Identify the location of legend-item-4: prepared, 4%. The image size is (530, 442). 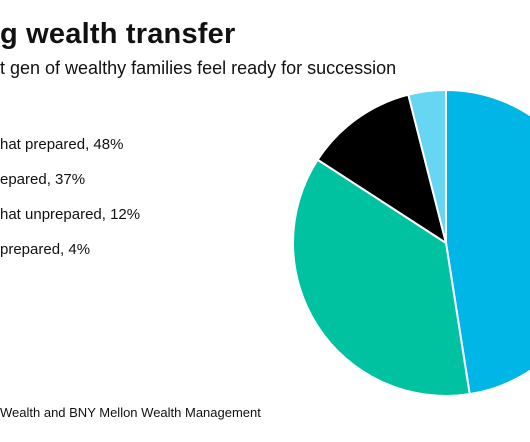
(45, 249).